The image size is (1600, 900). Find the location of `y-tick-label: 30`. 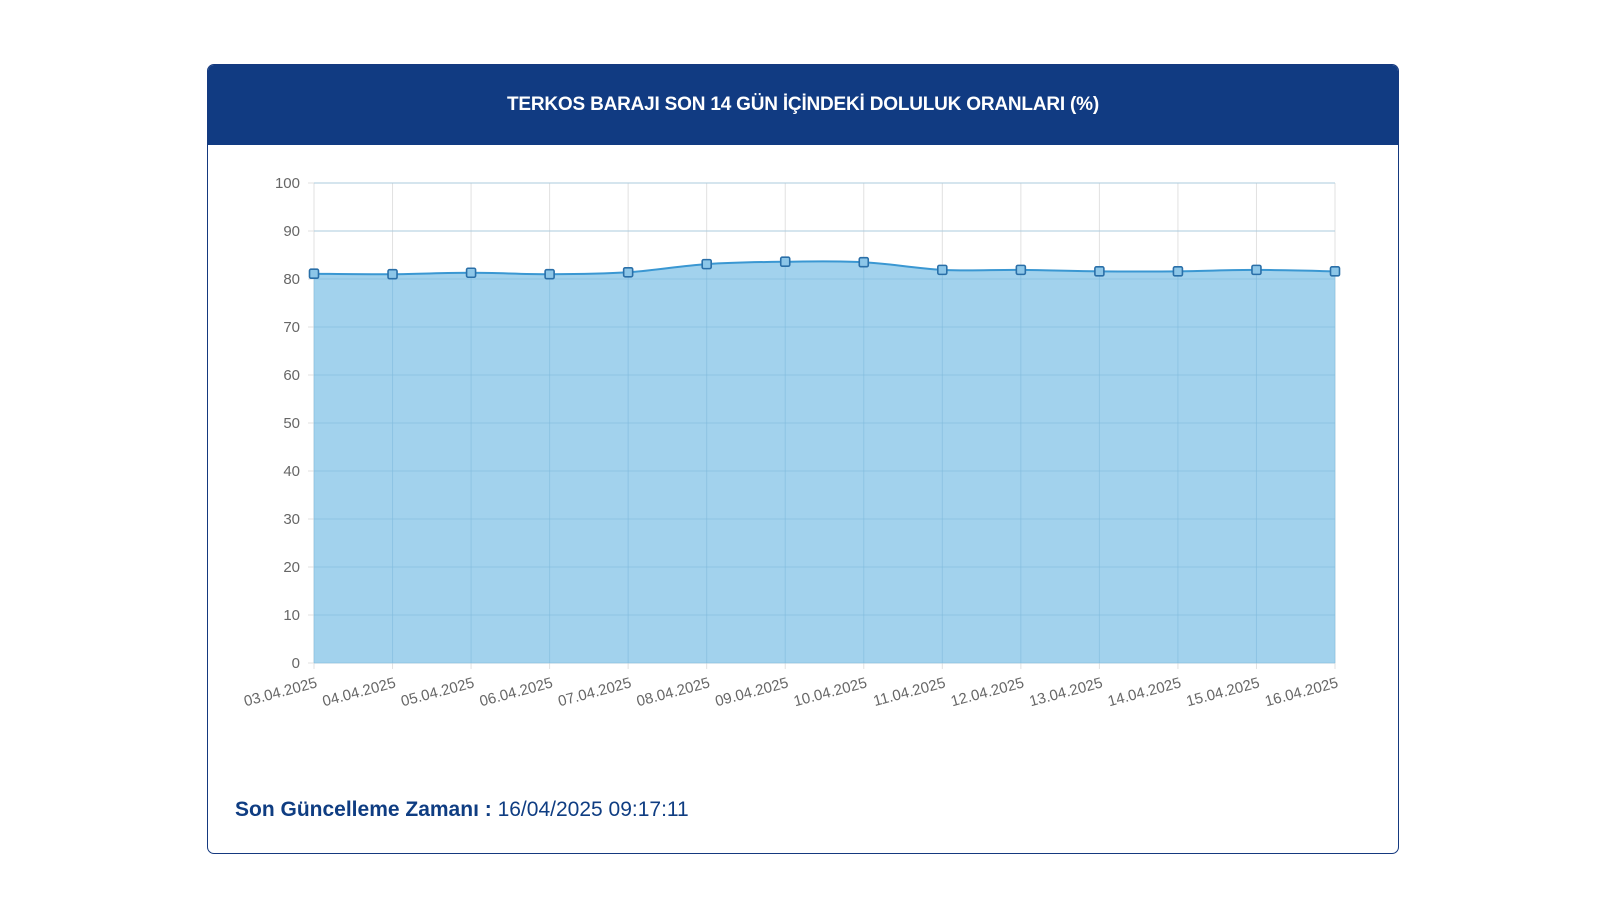

y-tick-label: 30 is located at coordinates (291, 519).